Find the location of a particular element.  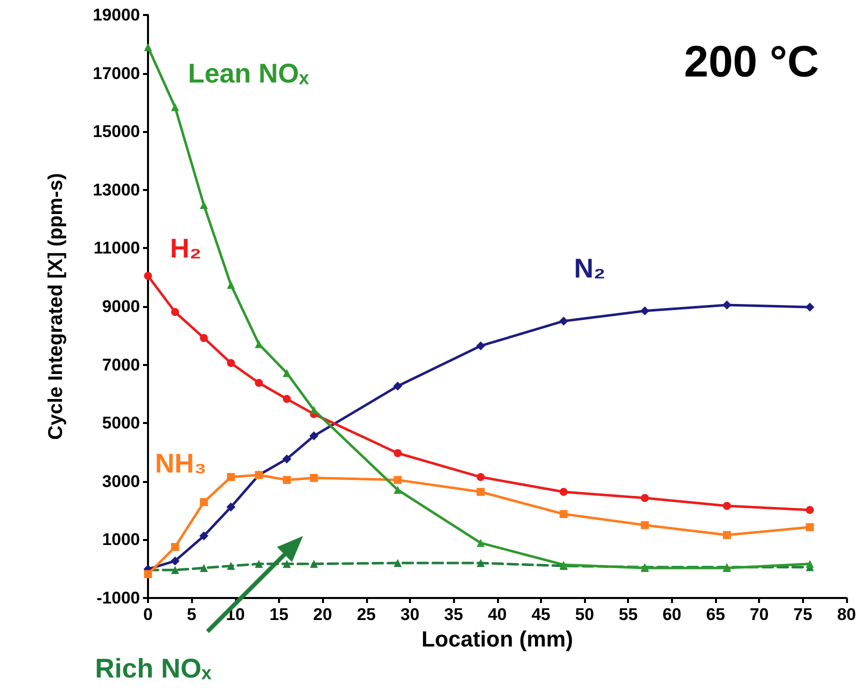

series-label: NH₃ is located at coordinates (180, 463).